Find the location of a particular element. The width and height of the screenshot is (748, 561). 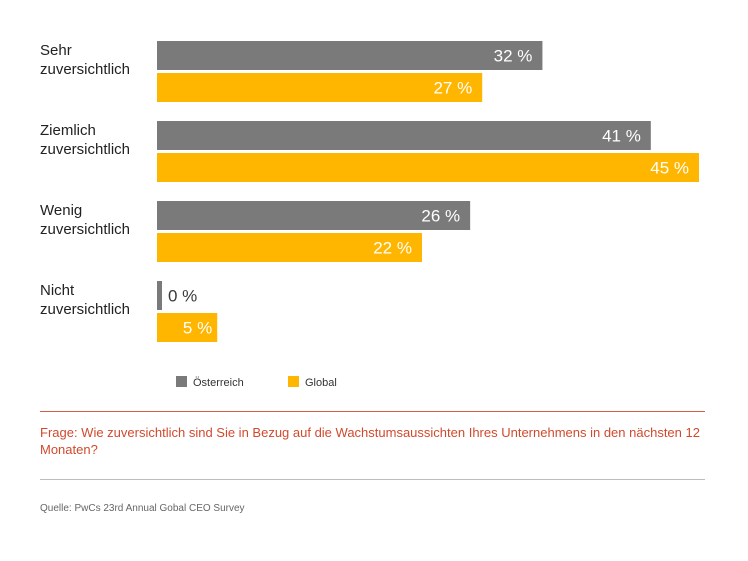

data-label: 5 % is located at coordinates (197, 328).